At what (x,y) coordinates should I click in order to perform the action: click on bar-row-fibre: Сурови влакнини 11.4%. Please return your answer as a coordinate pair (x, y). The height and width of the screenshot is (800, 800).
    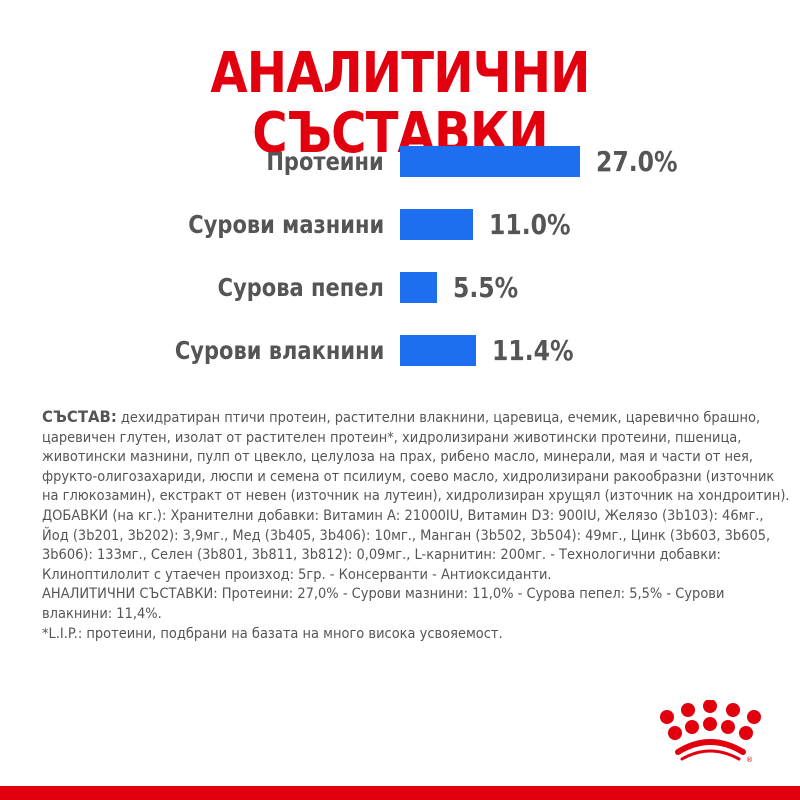
    Looking at the image, I should click on (400, 351).